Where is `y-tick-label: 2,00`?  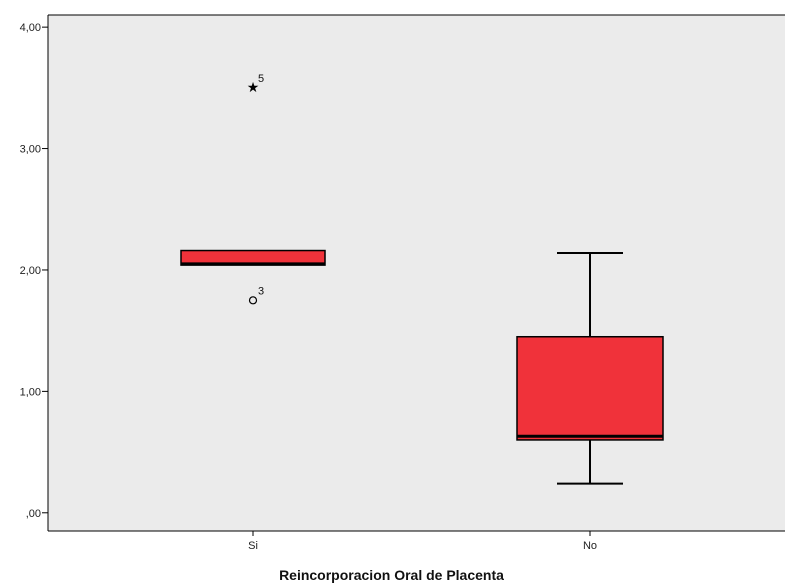 y-tick-label: 2,00 is located at coordinates (30, 271).